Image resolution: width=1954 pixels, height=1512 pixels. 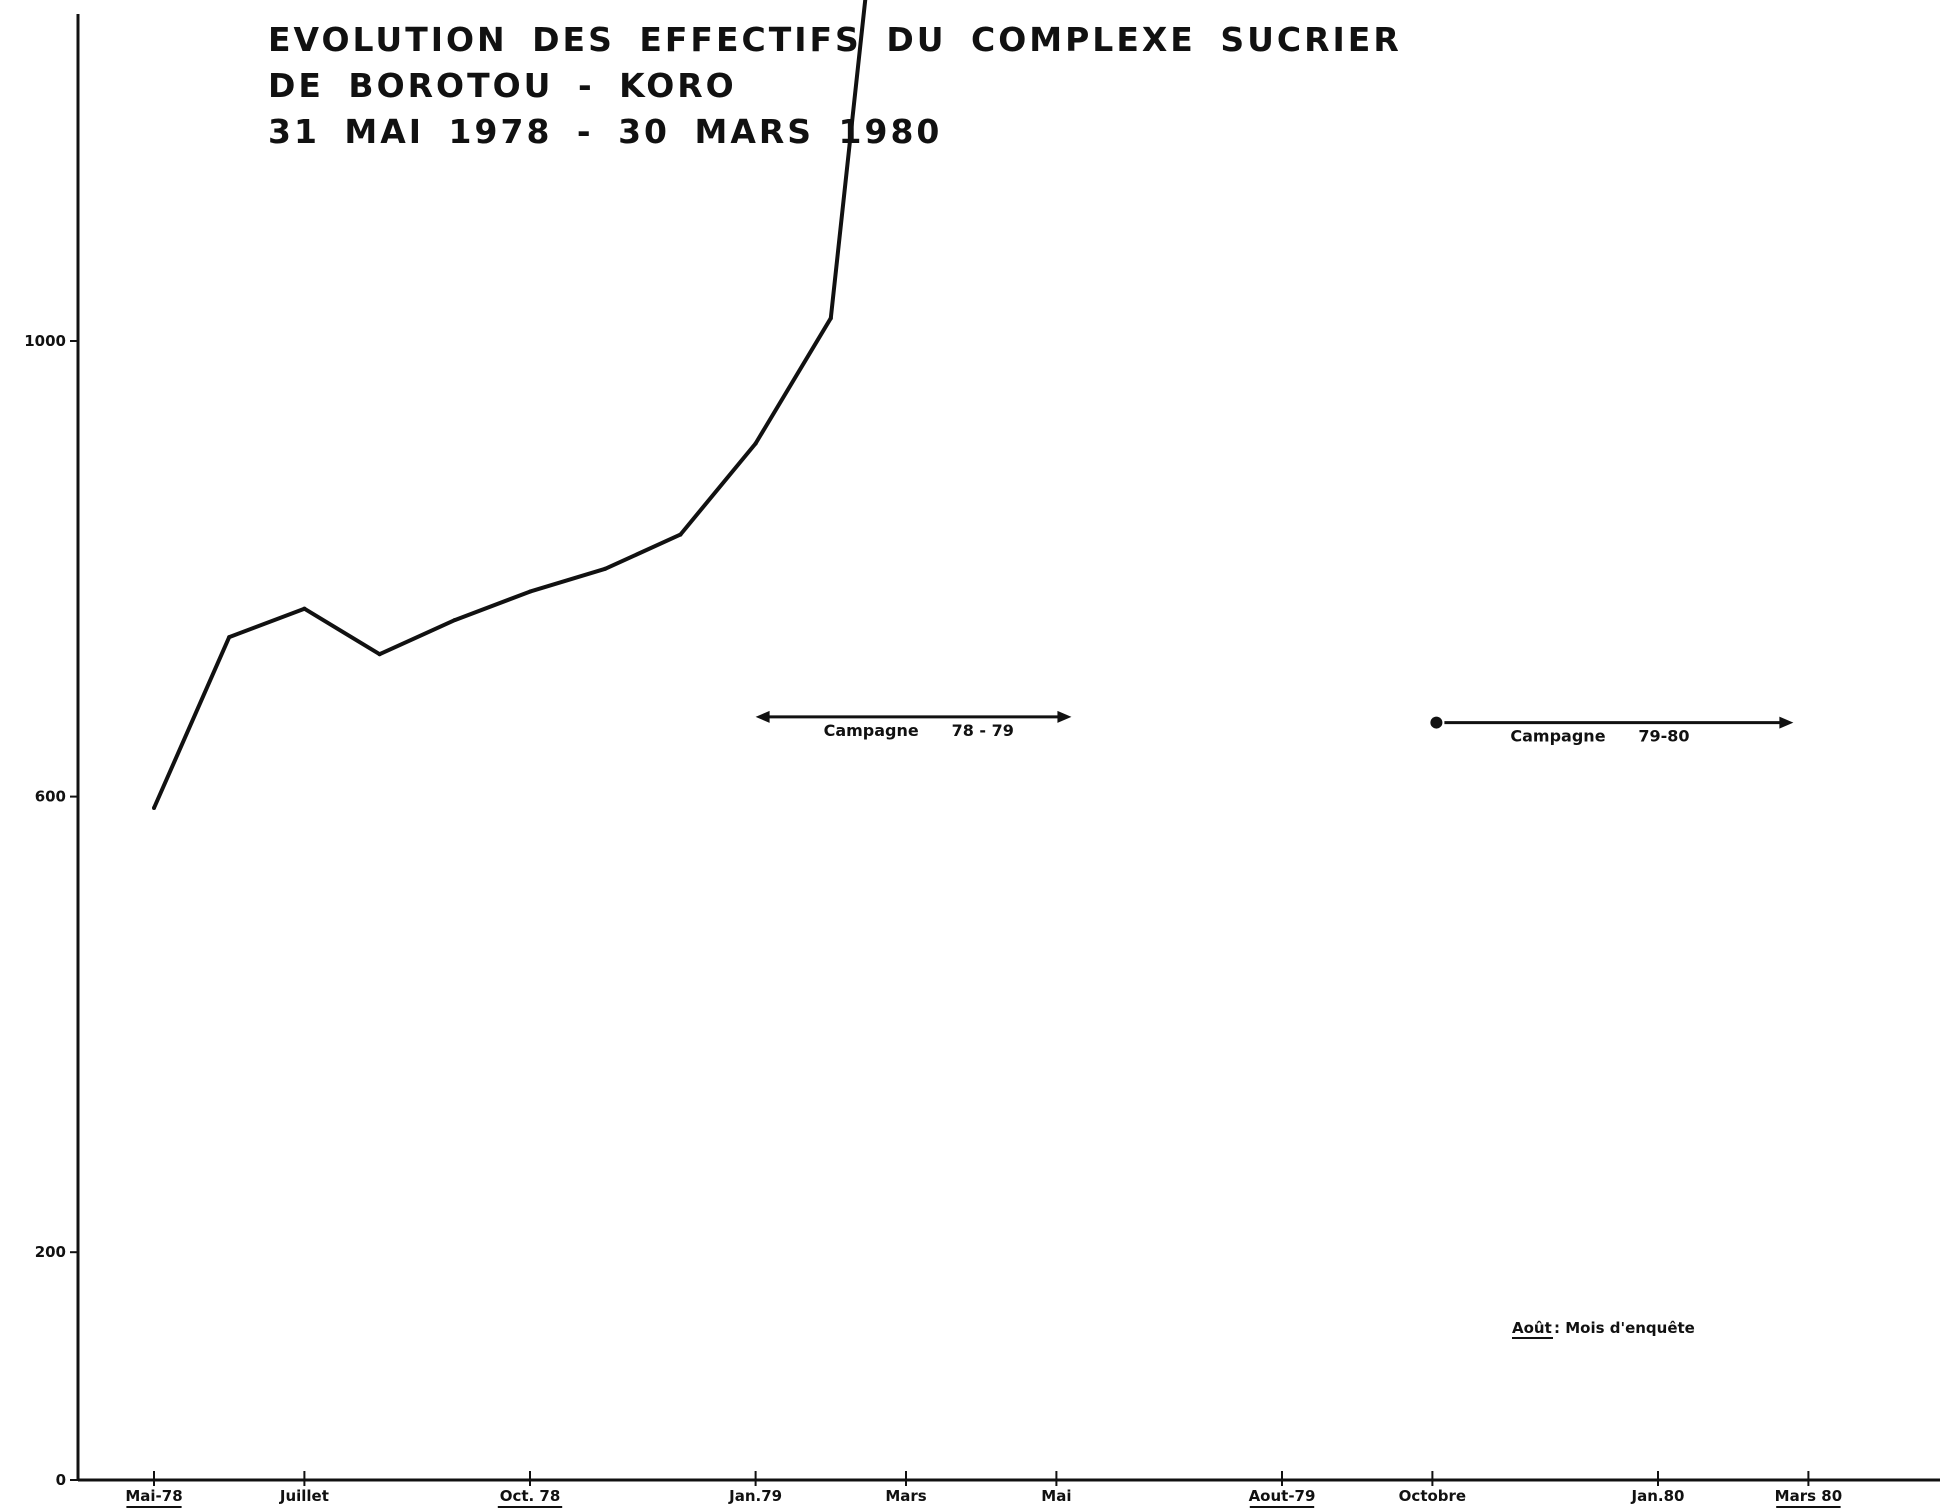 I want to click on y-tick-label: 0, so click(x=61, y=1480).